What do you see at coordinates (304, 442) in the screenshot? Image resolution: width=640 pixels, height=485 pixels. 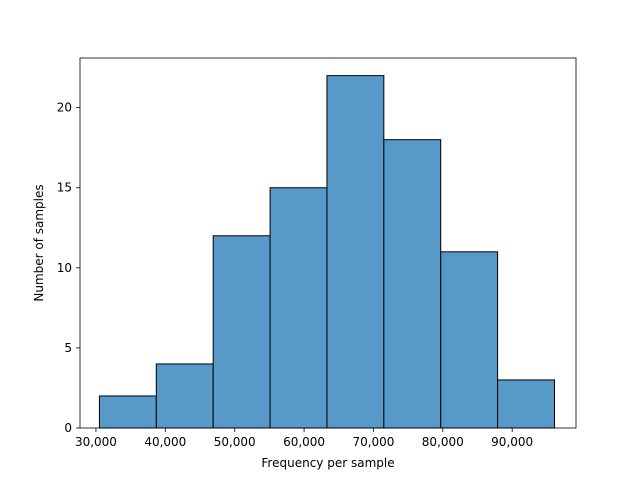 I see `x-tick-label: 60,000` at bounding box center [304, 442].